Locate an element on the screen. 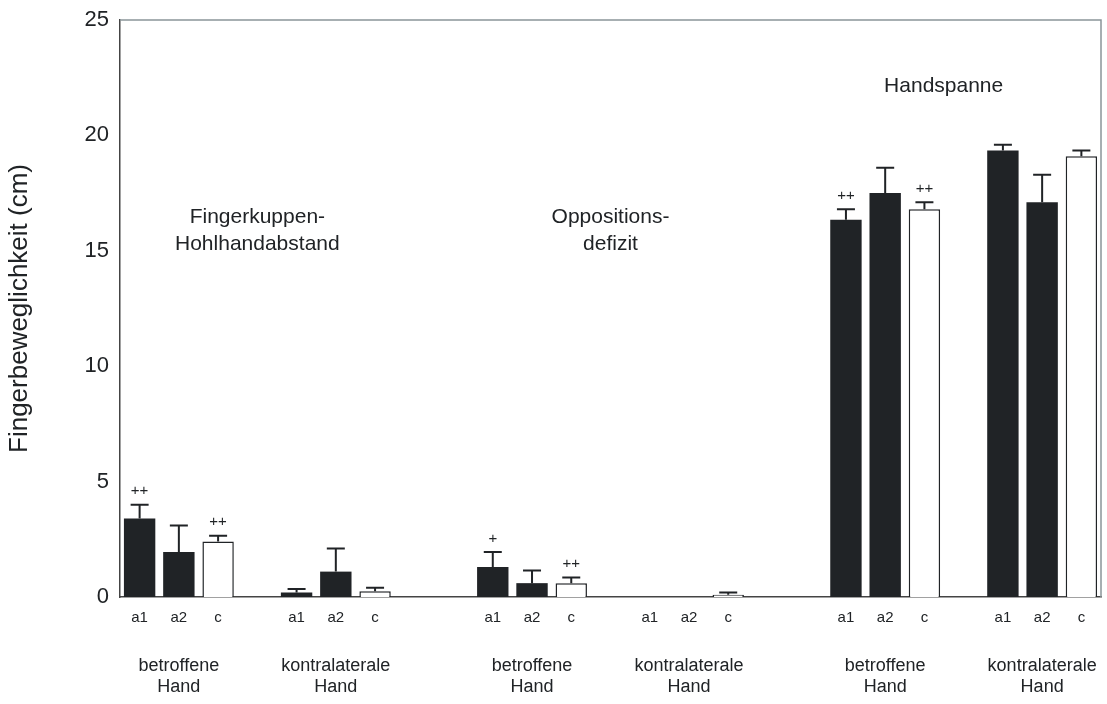 Image resolution: width=1107 pixels, height=704 pixels. data-label: + is located at coordinates (493, 537).